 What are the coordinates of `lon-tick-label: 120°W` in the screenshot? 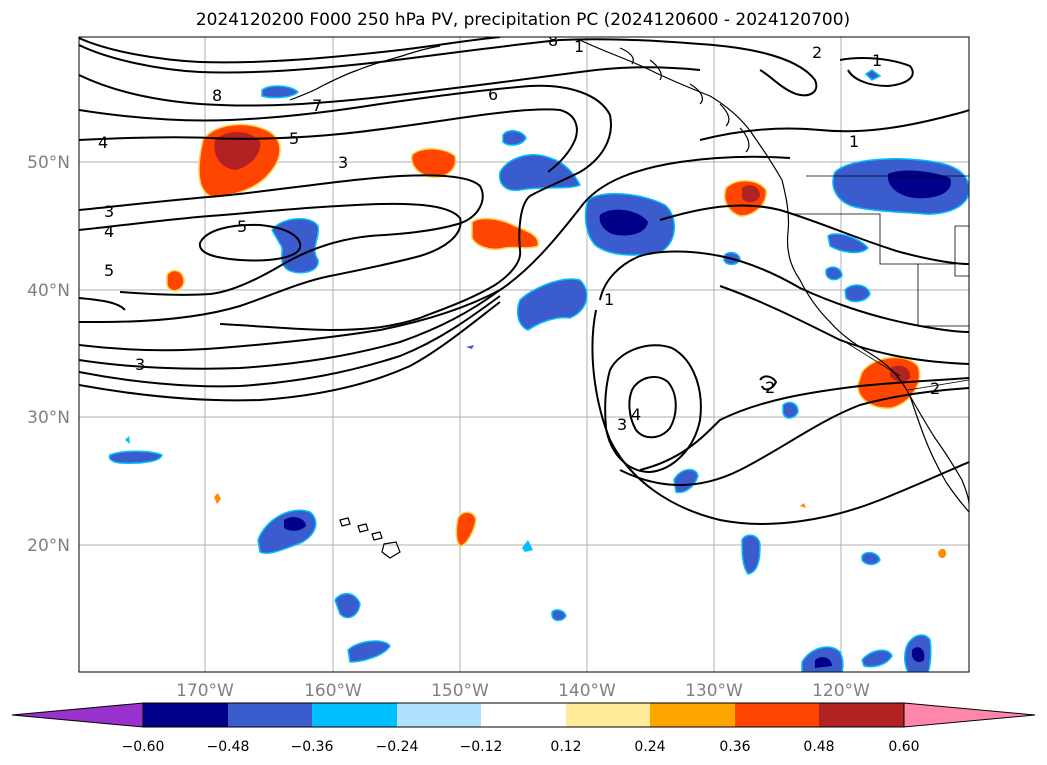 It's located at (841, 691).